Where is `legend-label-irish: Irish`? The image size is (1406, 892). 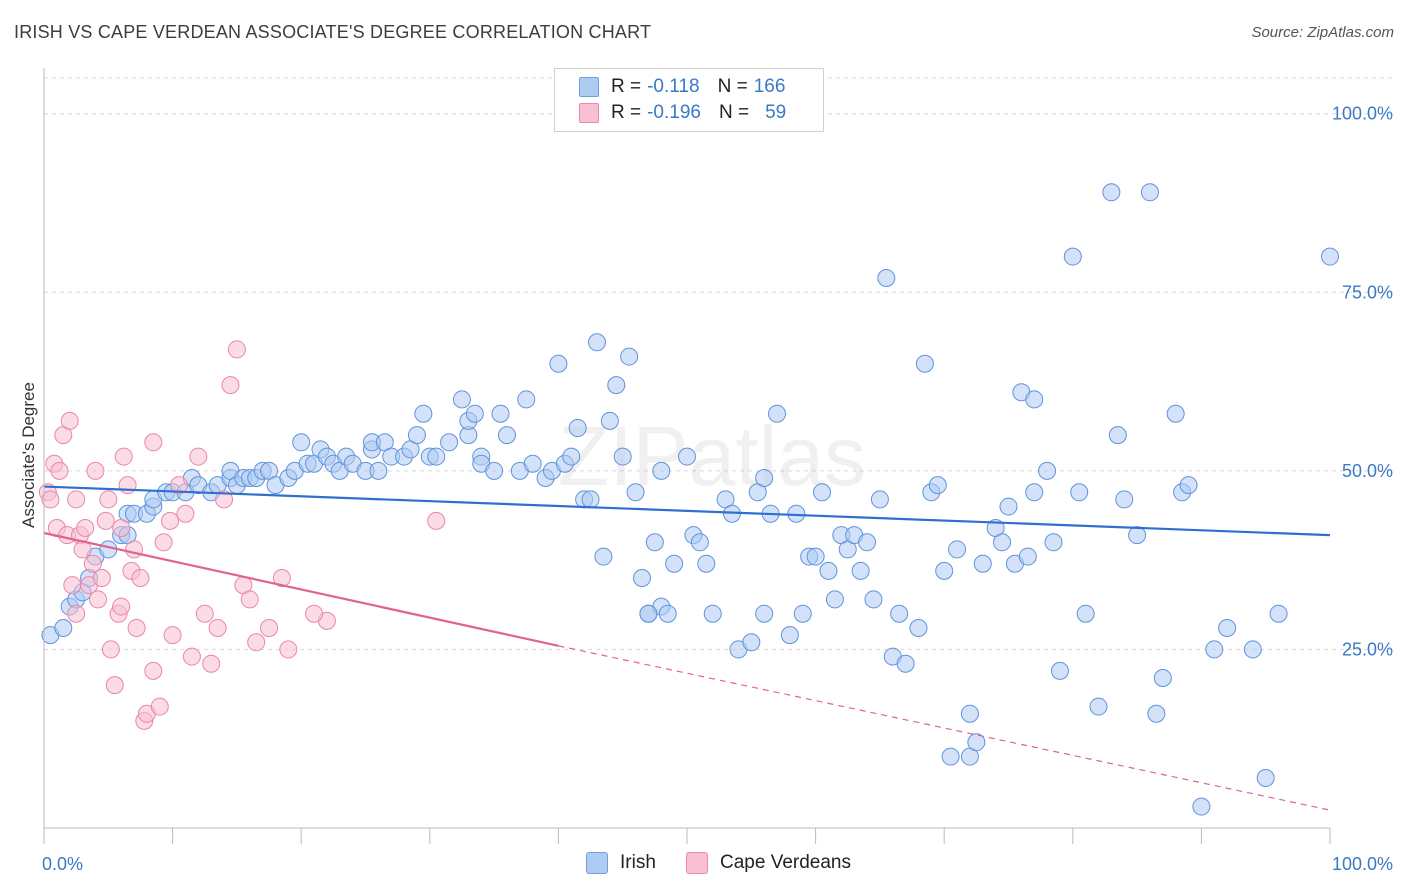
legend-label-irish: Irish is located at coordinates (638, 862).